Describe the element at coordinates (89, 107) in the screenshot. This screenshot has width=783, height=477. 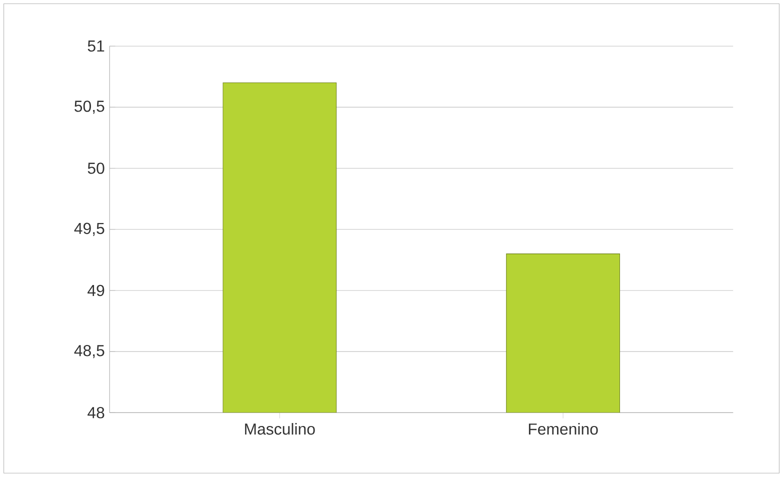
I see `y-tick-label: 50,5` at that location.